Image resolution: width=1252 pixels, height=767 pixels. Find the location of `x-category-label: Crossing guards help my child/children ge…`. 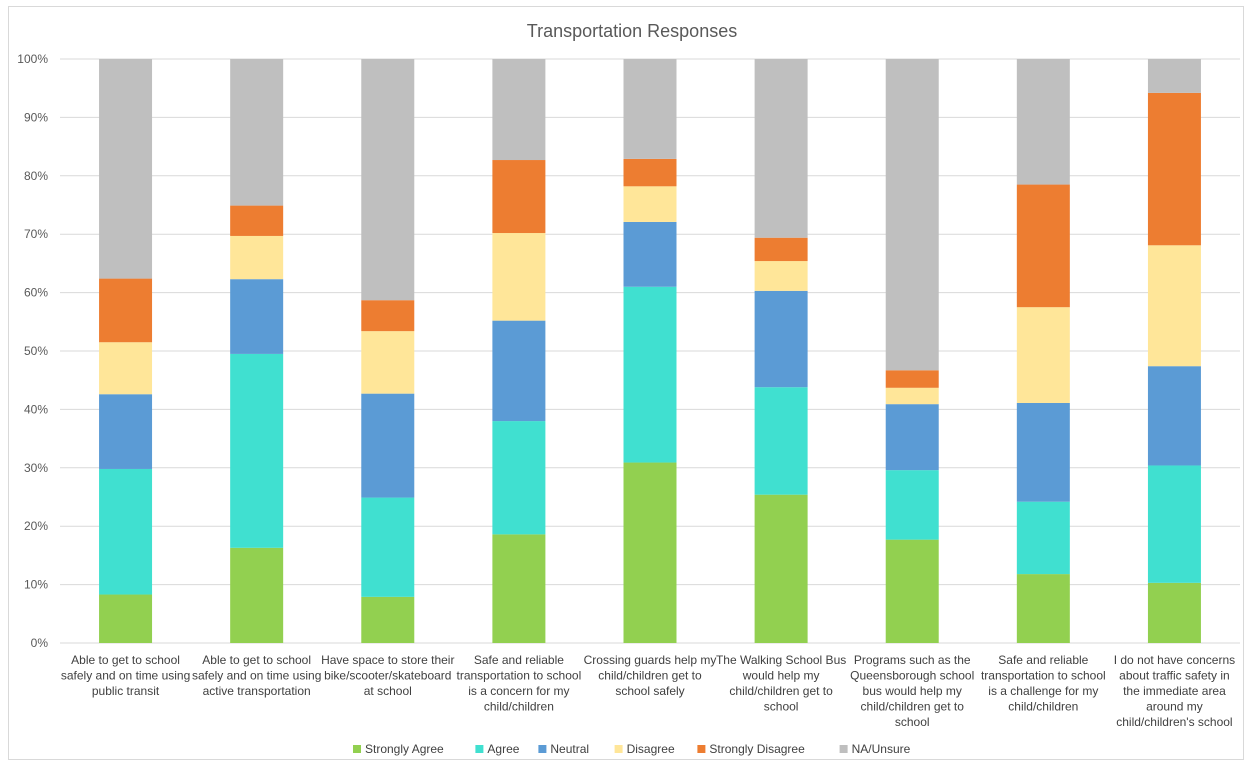

x-category-label: Crossing guards help my child/children ge… is located at coordinates (650, 675).